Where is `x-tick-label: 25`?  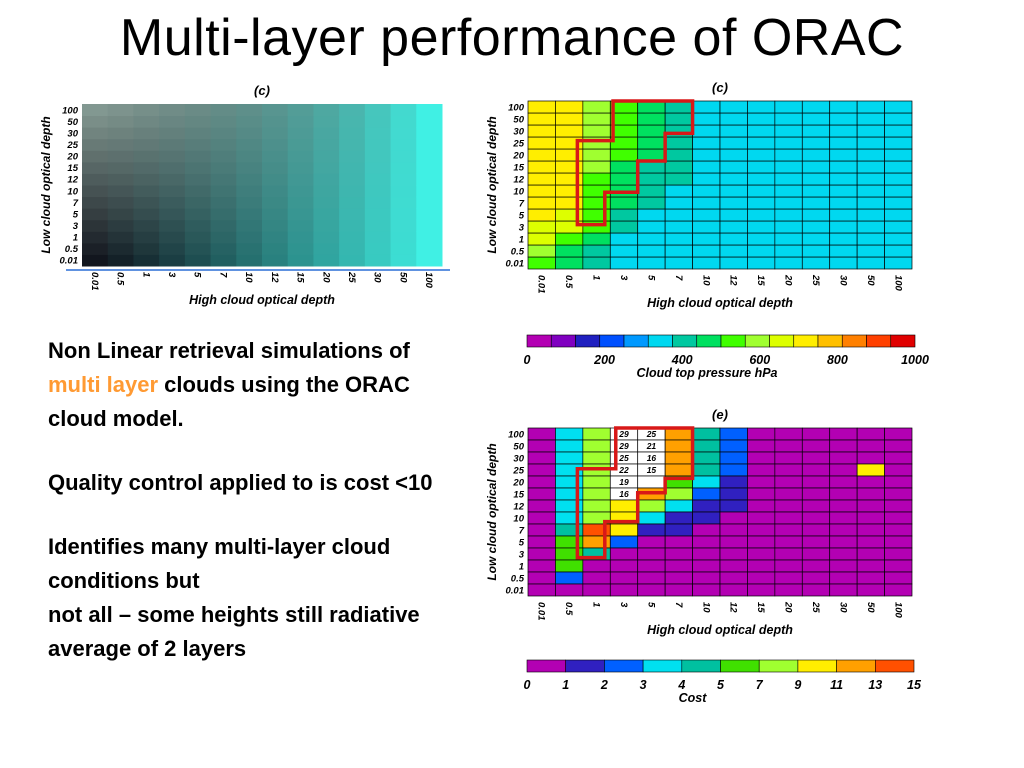
x-tick-label: 25 is located at coordinates (351, 277).